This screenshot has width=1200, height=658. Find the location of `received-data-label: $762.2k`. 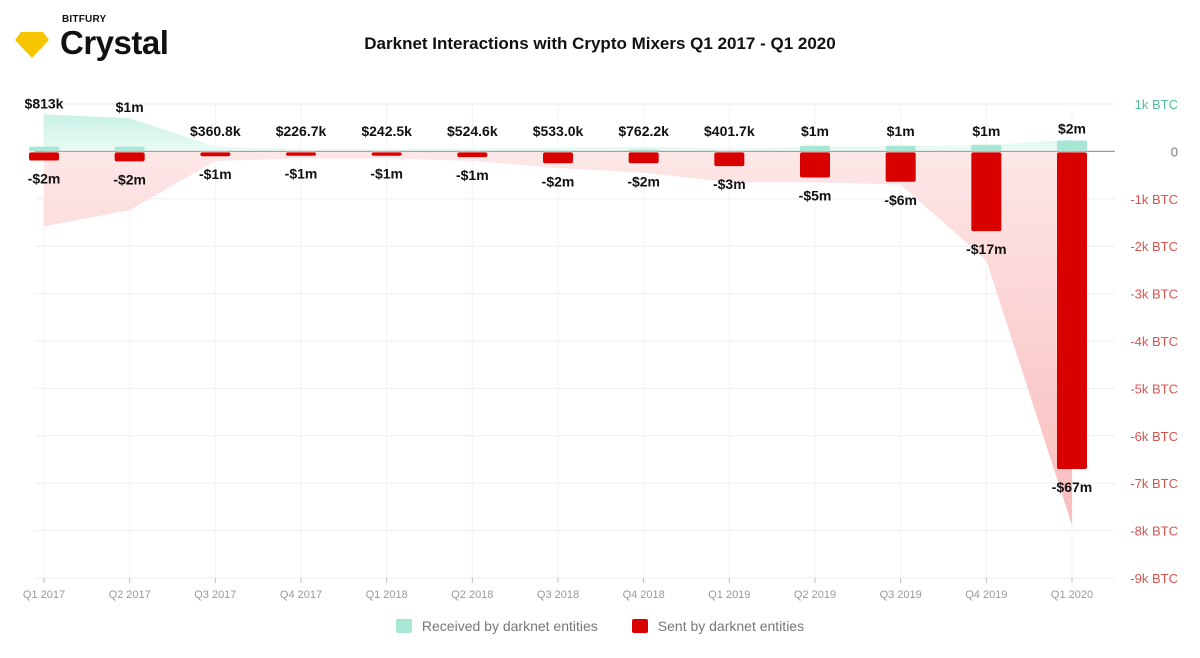

received-data-label: $762.2k is located at coordinates (643, 131).